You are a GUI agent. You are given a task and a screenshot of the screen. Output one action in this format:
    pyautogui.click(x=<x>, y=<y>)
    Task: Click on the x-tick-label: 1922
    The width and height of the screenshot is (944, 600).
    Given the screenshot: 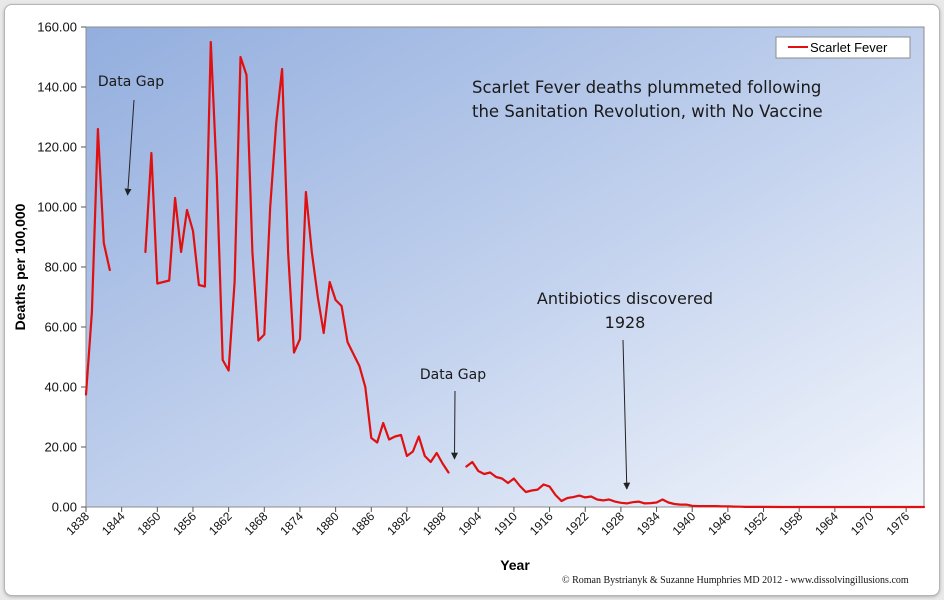 What is the action you would take?
    pyautogui.click(x=577, y=523)
    